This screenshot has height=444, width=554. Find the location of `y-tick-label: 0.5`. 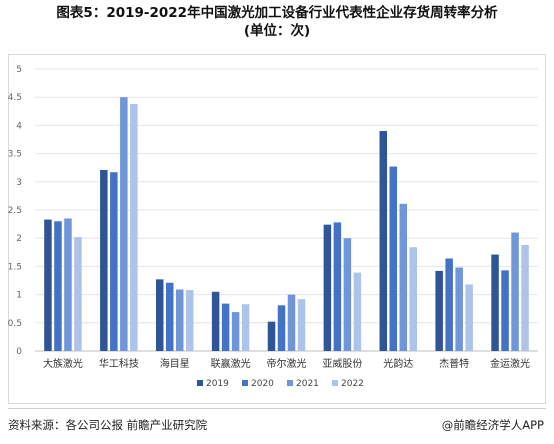

y-tick-label: 0.5 is located at coordinates (15, 324).